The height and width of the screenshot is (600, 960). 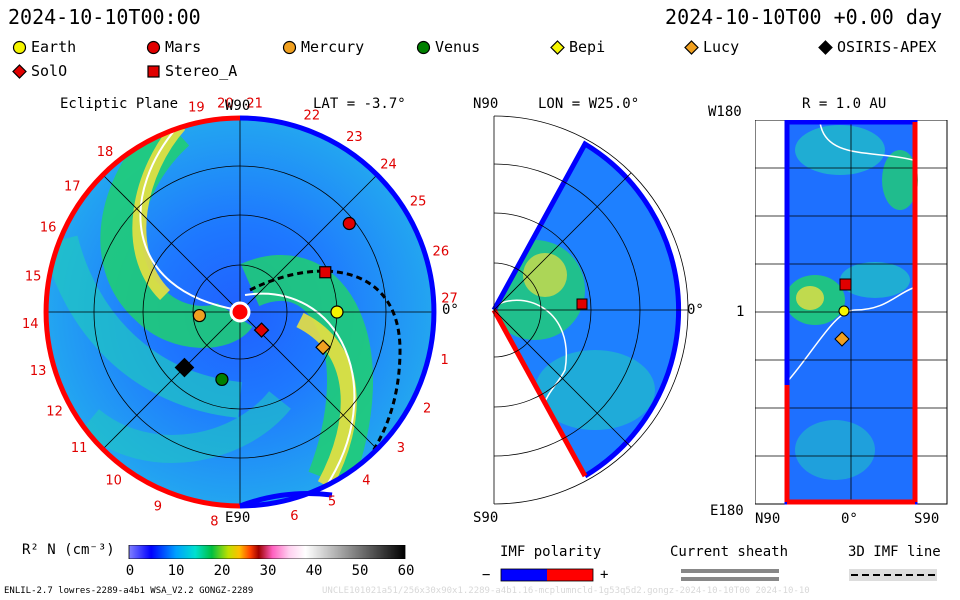 What do you see at coordinates (30, 324) in the screenshot?
I see `carrington-label: 14` at bounding box center [30, 324].